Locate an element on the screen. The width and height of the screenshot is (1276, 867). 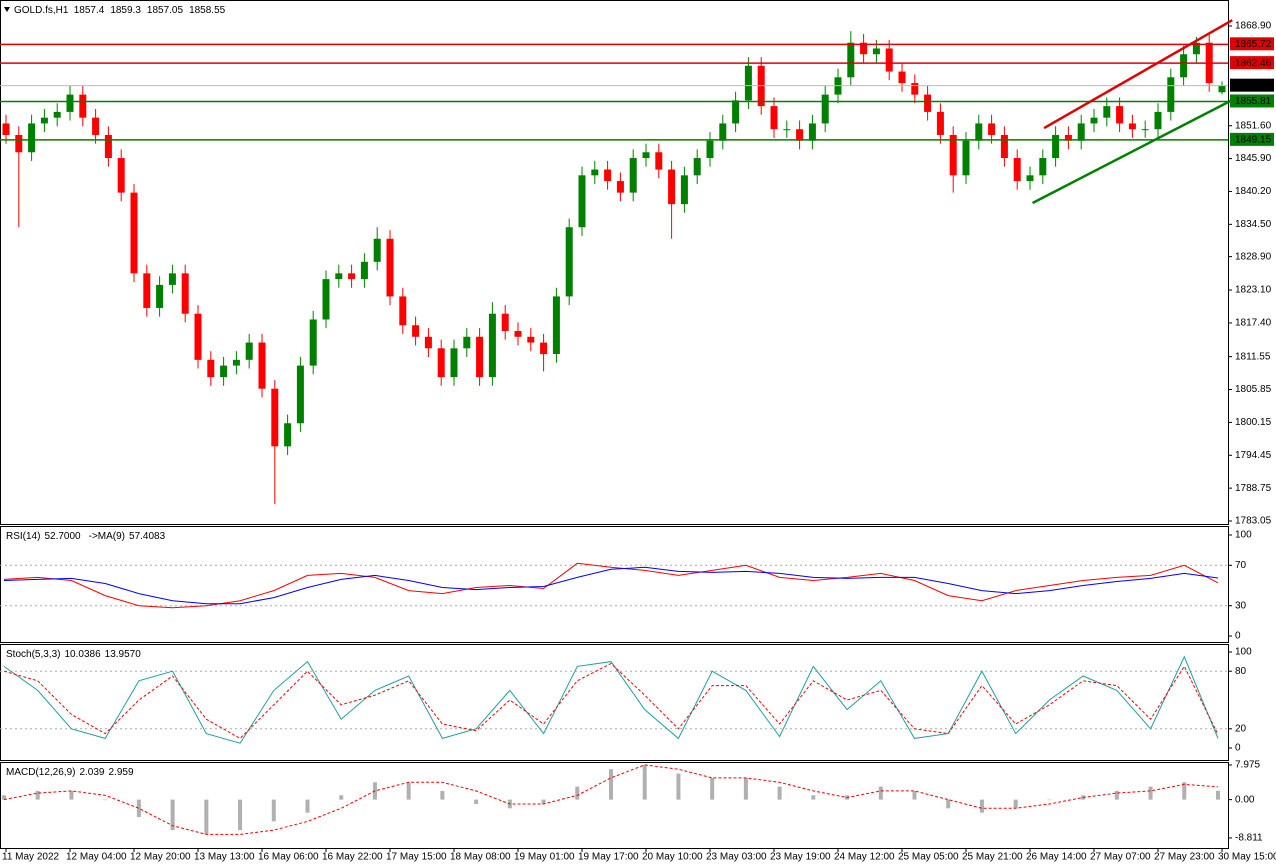
y-tick-label: 1811.55 is located at coordinates (1253, 356).